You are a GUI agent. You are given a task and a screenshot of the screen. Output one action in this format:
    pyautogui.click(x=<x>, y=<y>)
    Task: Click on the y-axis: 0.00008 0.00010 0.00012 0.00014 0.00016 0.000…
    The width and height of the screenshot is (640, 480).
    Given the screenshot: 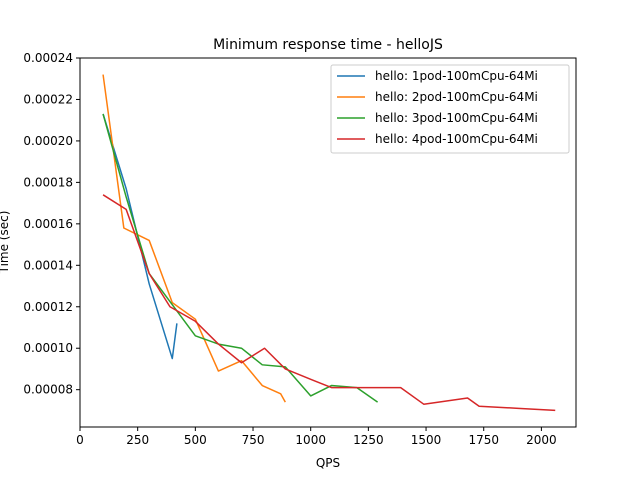 What is the action you would take?
    pyautogui.click(x=51, y=224)
    